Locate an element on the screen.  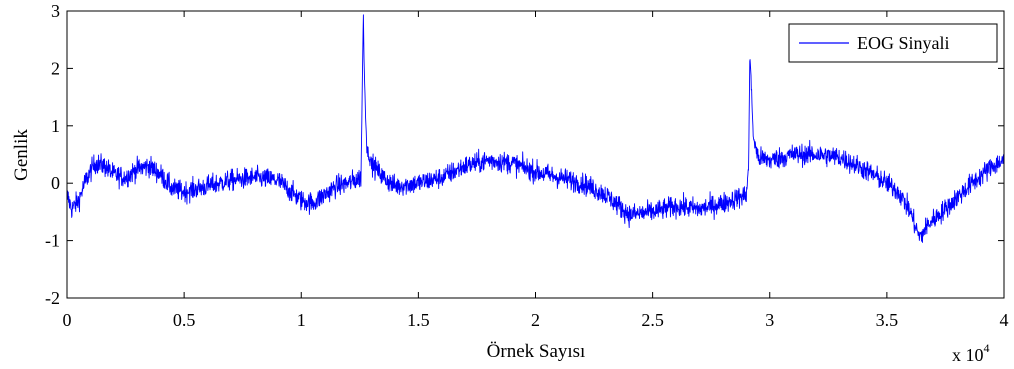
x-tick-label-4: 2 is located at coordinates (535, 320).